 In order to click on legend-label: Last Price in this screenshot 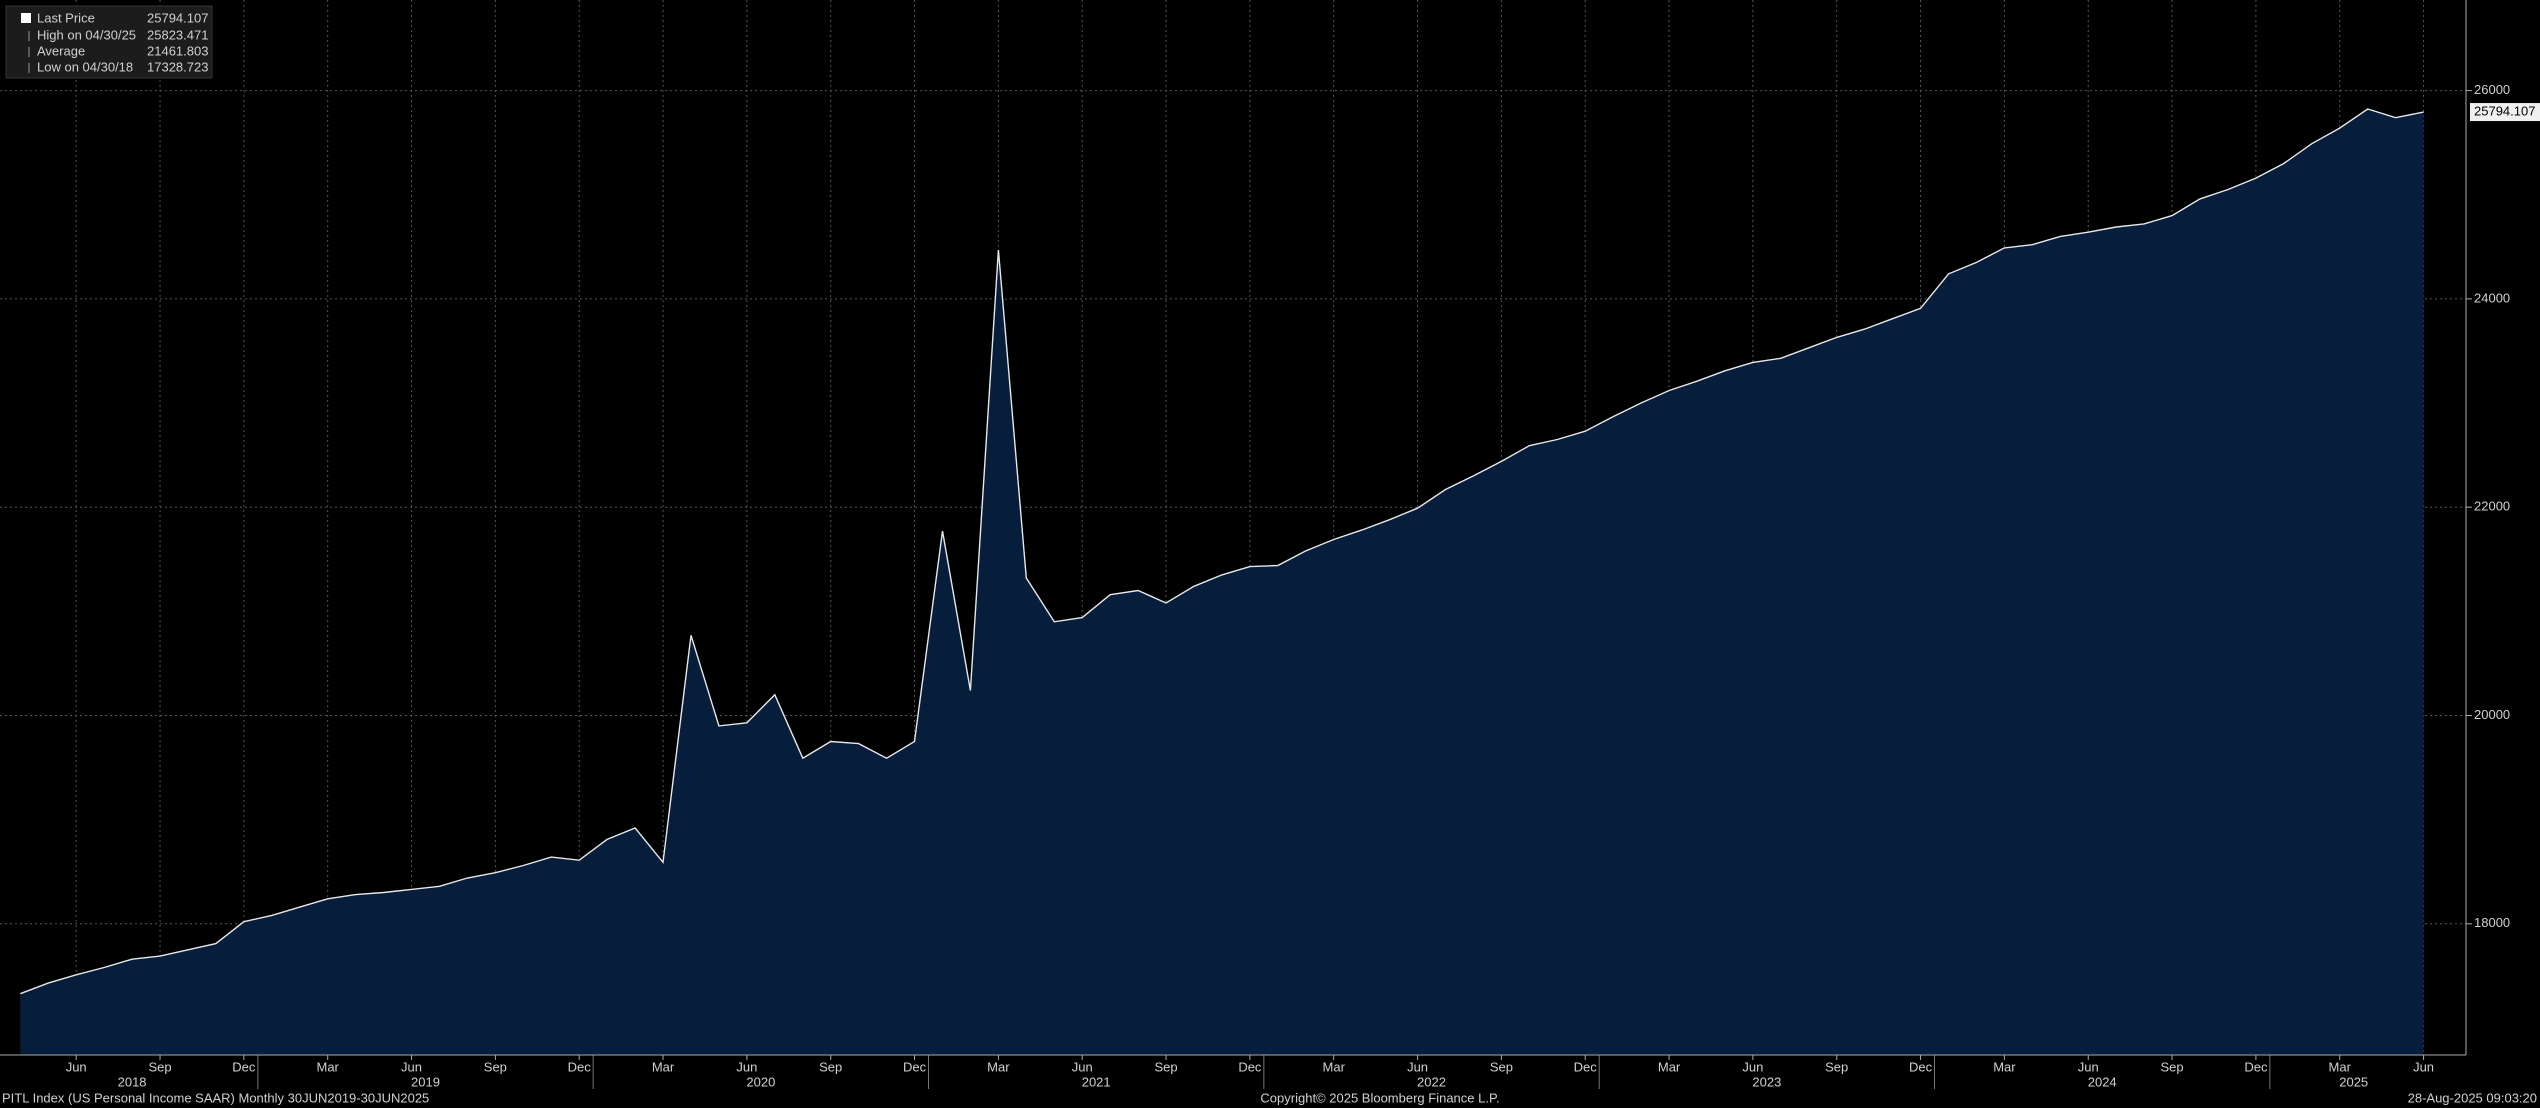, I will do `click(66, 17)`.